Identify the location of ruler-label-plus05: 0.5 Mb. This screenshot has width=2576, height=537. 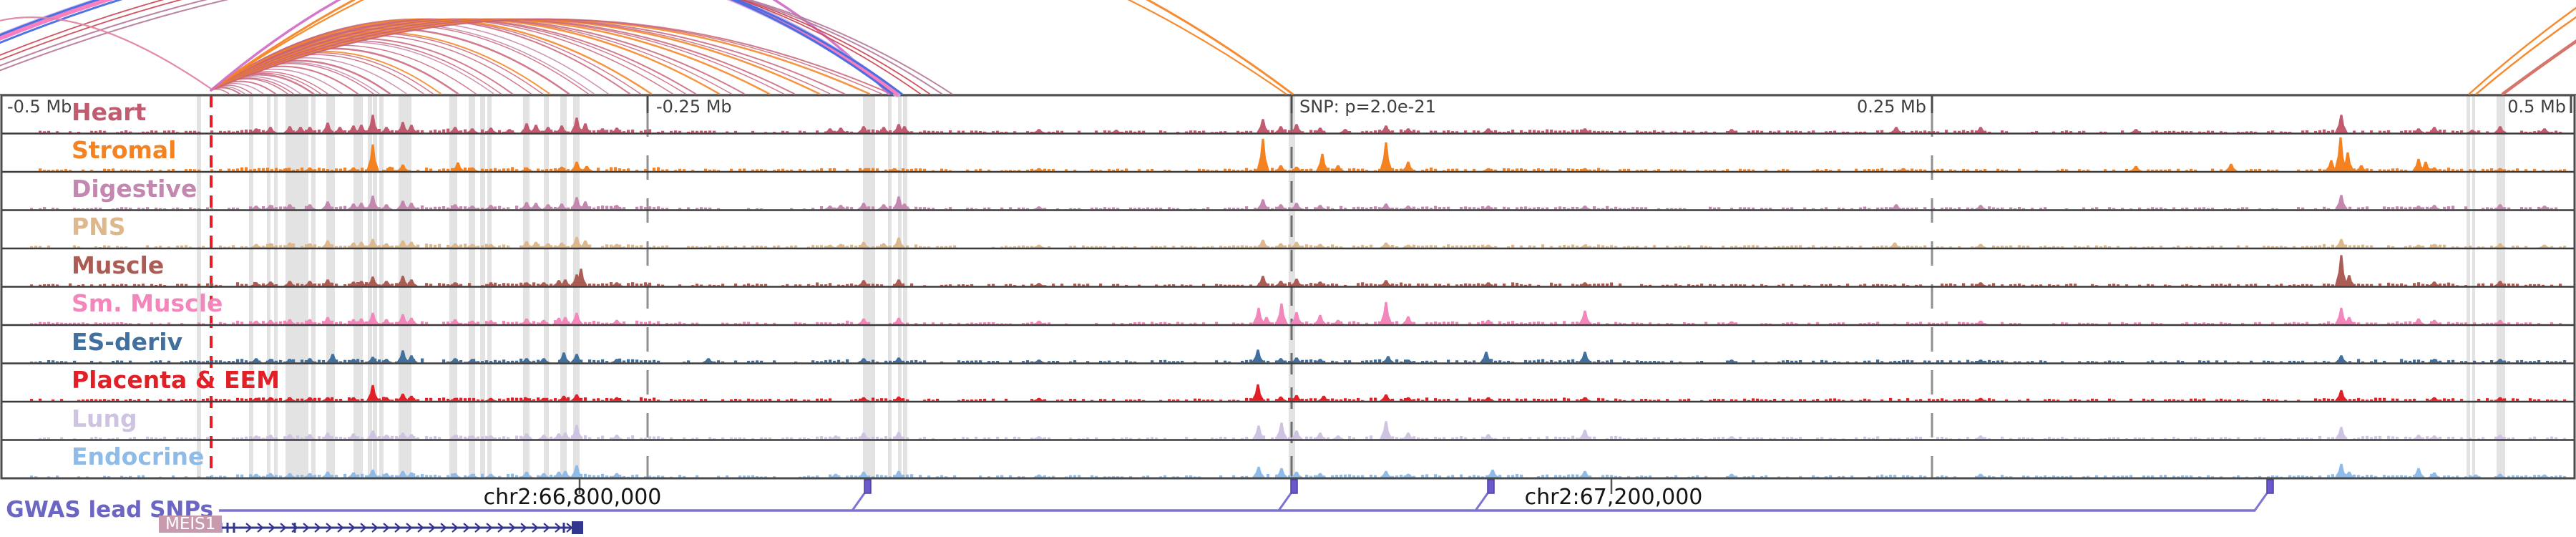
(2536, 107).